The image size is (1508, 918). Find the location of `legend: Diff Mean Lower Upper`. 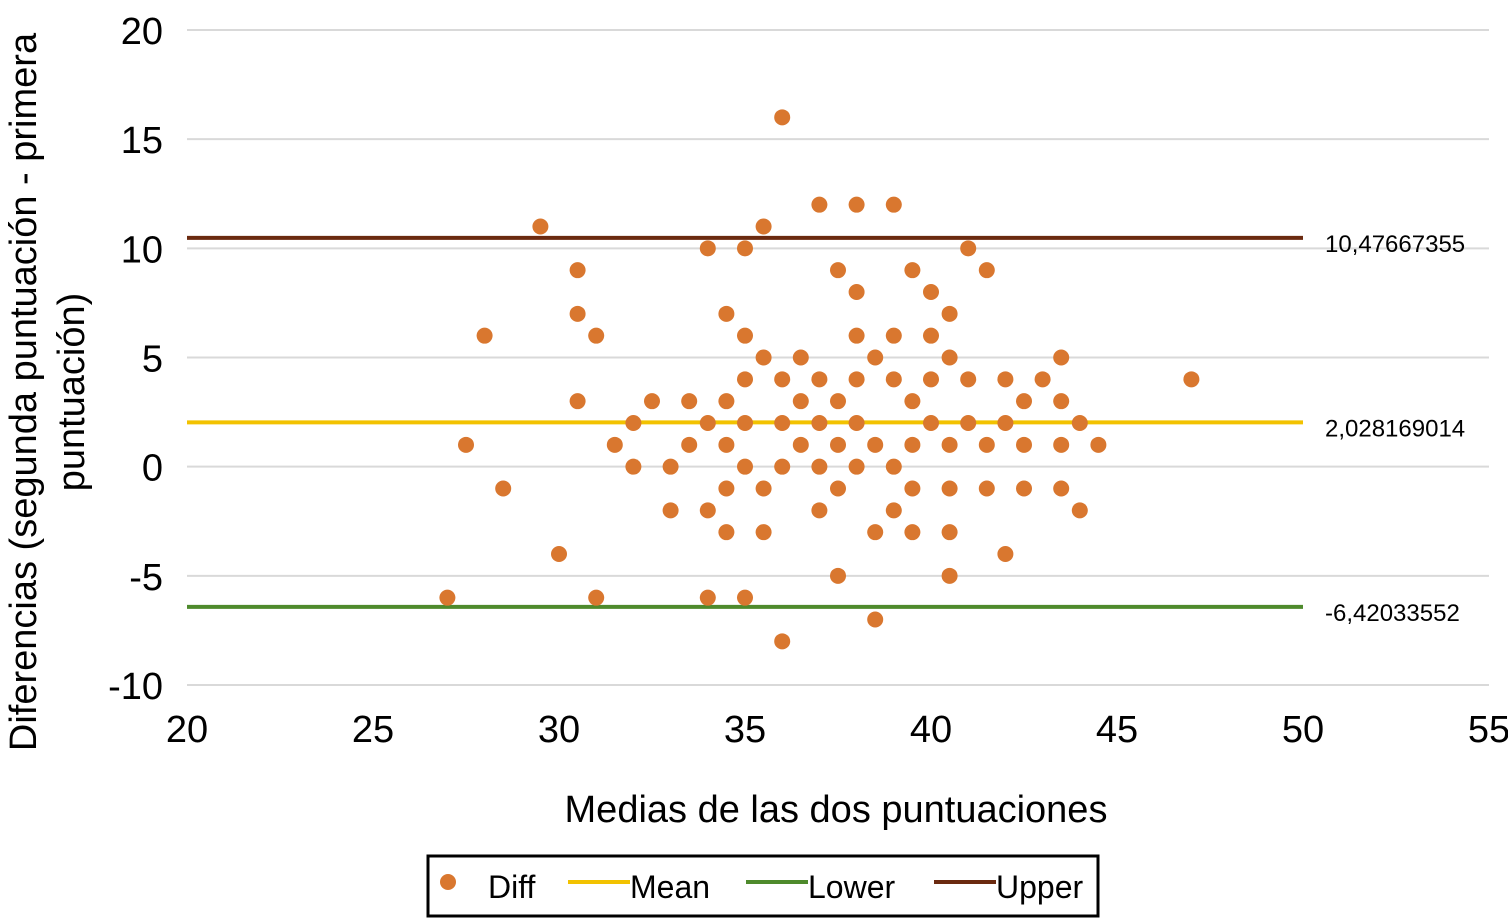

legend: Diff Mean Lower Upper is located at coordinates (763, 886).